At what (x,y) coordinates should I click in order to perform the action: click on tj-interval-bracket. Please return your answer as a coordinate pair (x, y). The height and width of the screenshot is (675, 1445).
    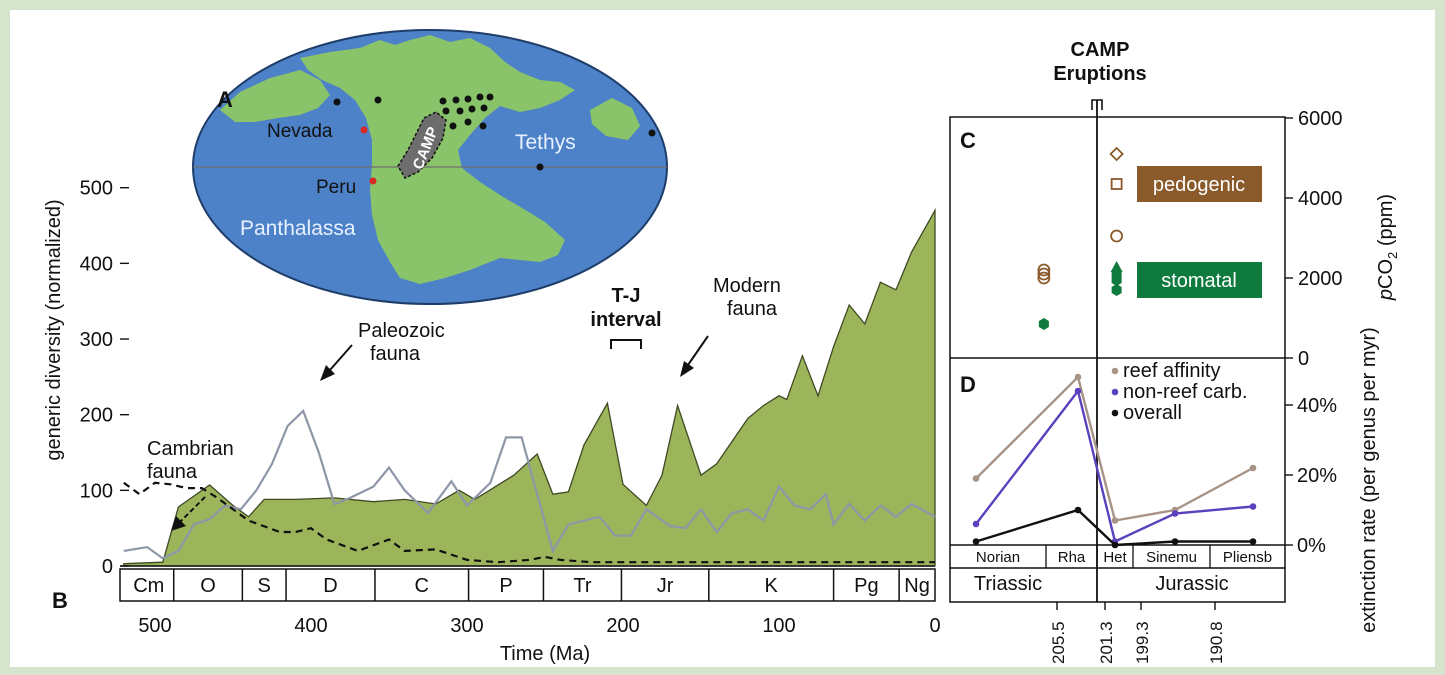
    Looking at the image, I should click on (626, 344).